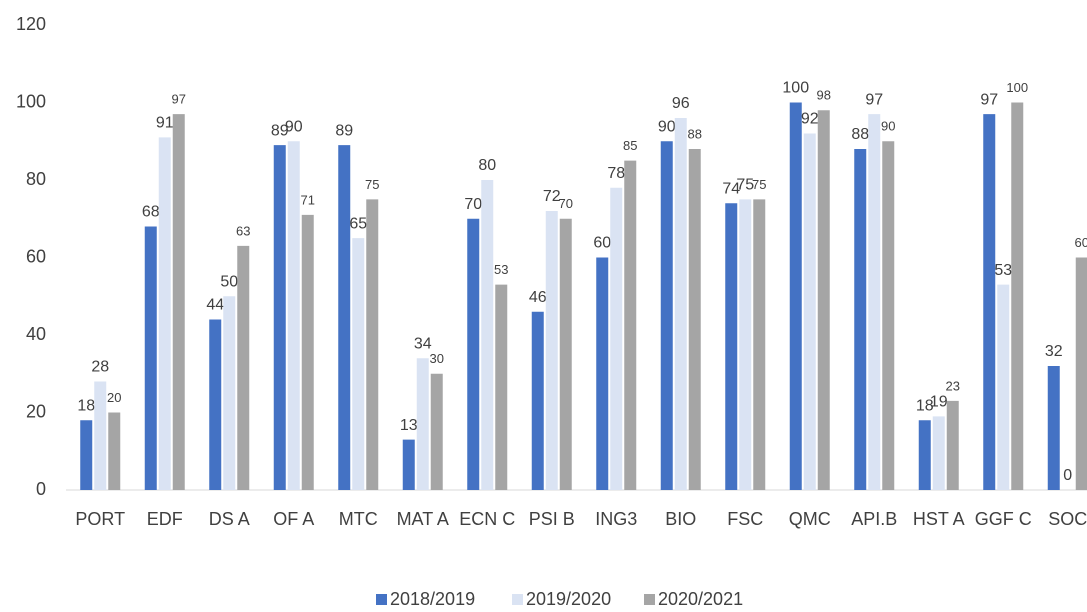 The height and width of the screenshot is (612, 1087). Describe the element at coordinates (695, 133) in the screenshot. I see `data-label: 88` at that location.